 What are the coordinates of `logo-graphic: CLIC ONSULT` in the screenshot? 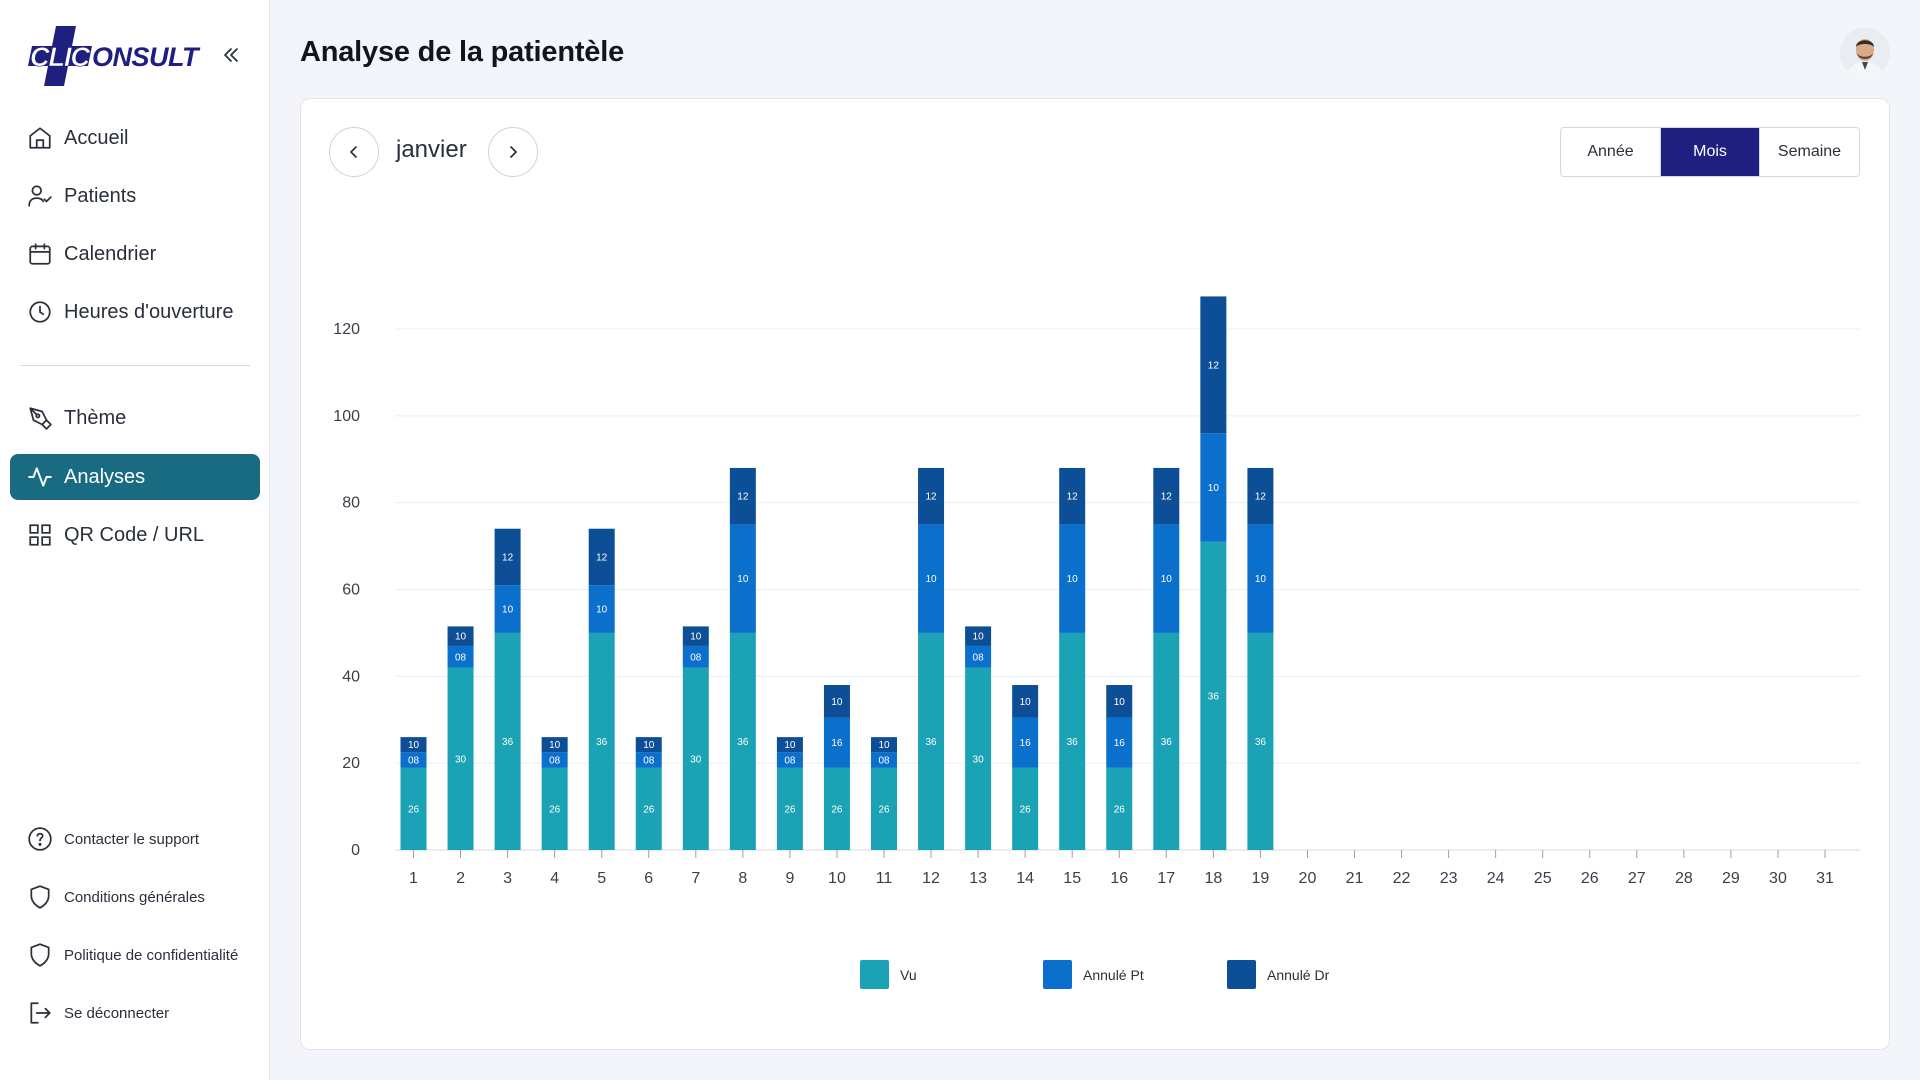 It's located at (114, 56).